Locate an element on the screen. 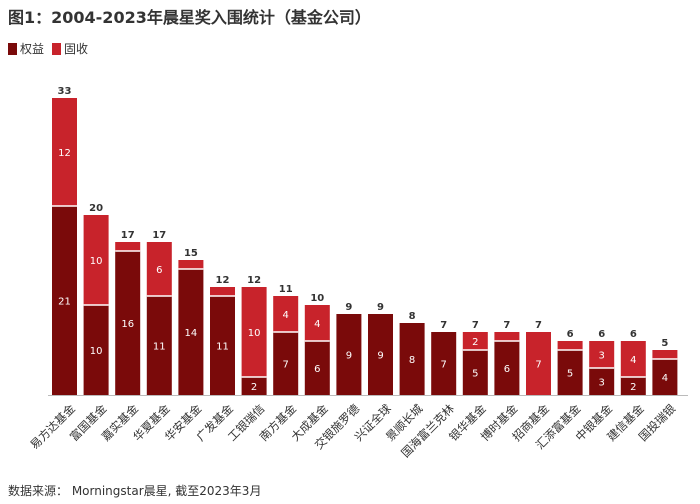 The width and height of the screenshot is (700, 504). data-label-fixed-income: 2 is located at coordinates (475, 342).